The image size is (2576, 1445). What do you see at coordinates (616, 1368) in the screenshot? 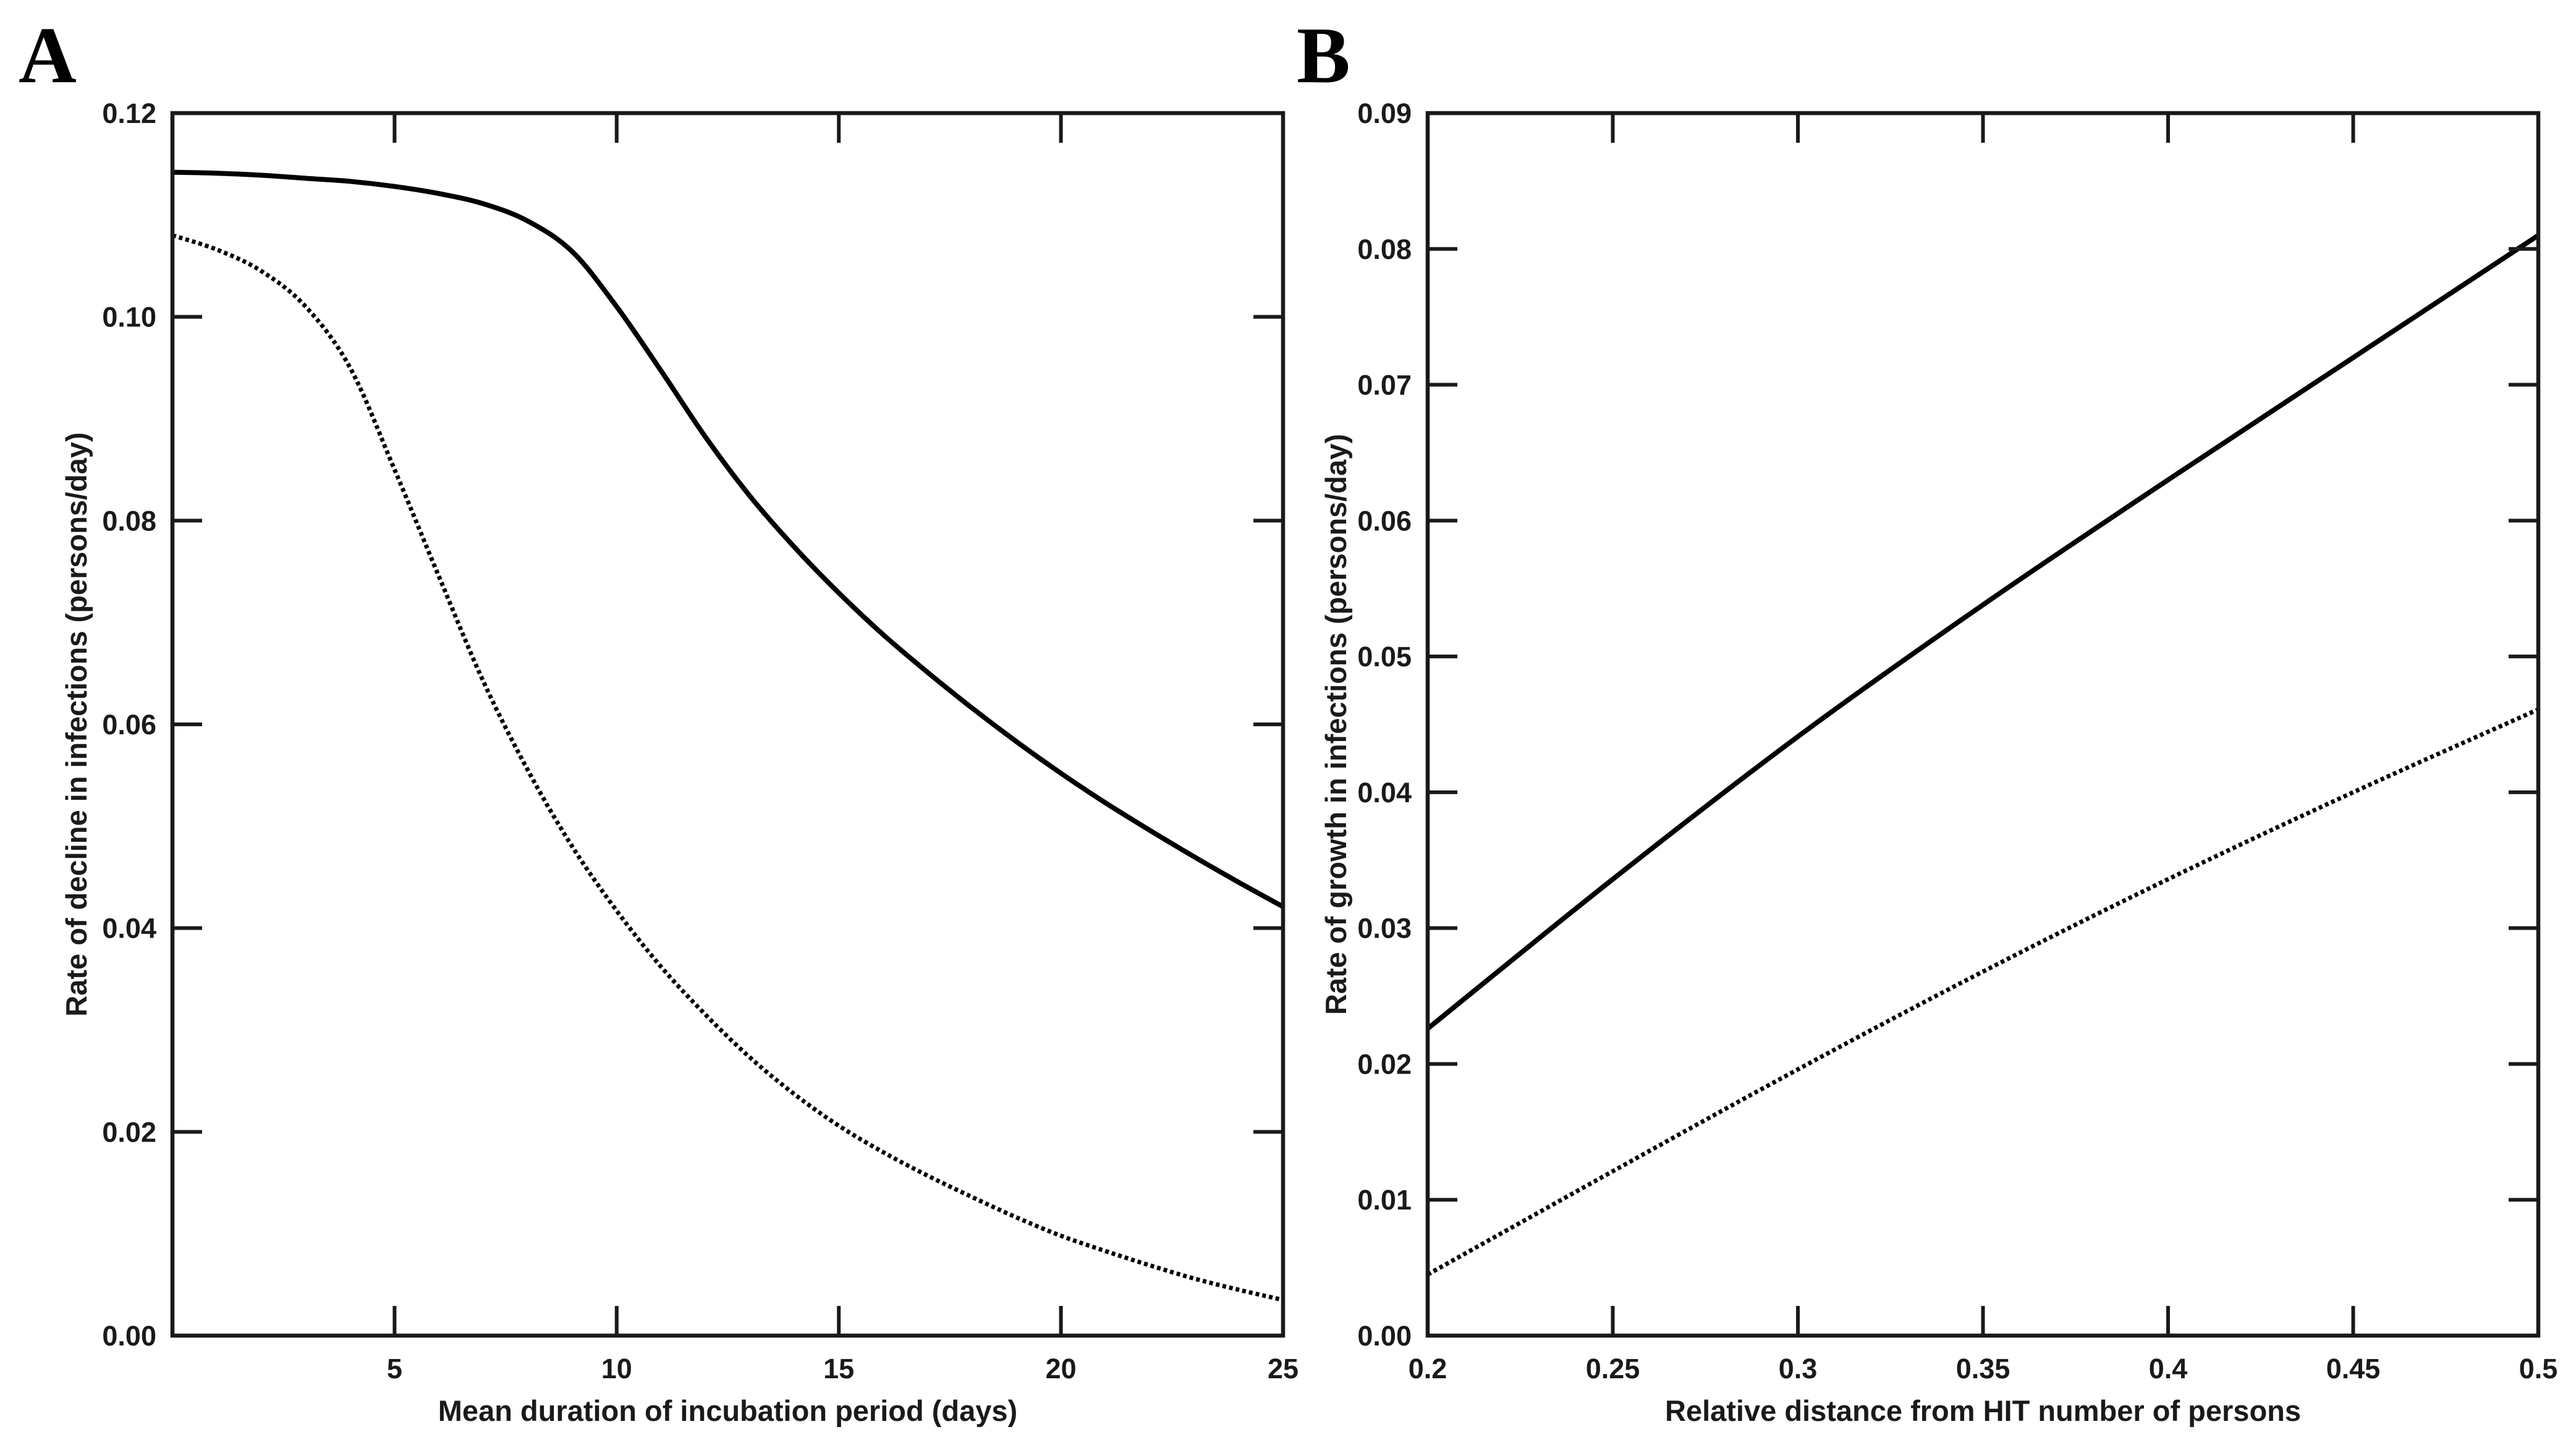
I see `x-tick-label: 10` at bounding box center [616, 1368].